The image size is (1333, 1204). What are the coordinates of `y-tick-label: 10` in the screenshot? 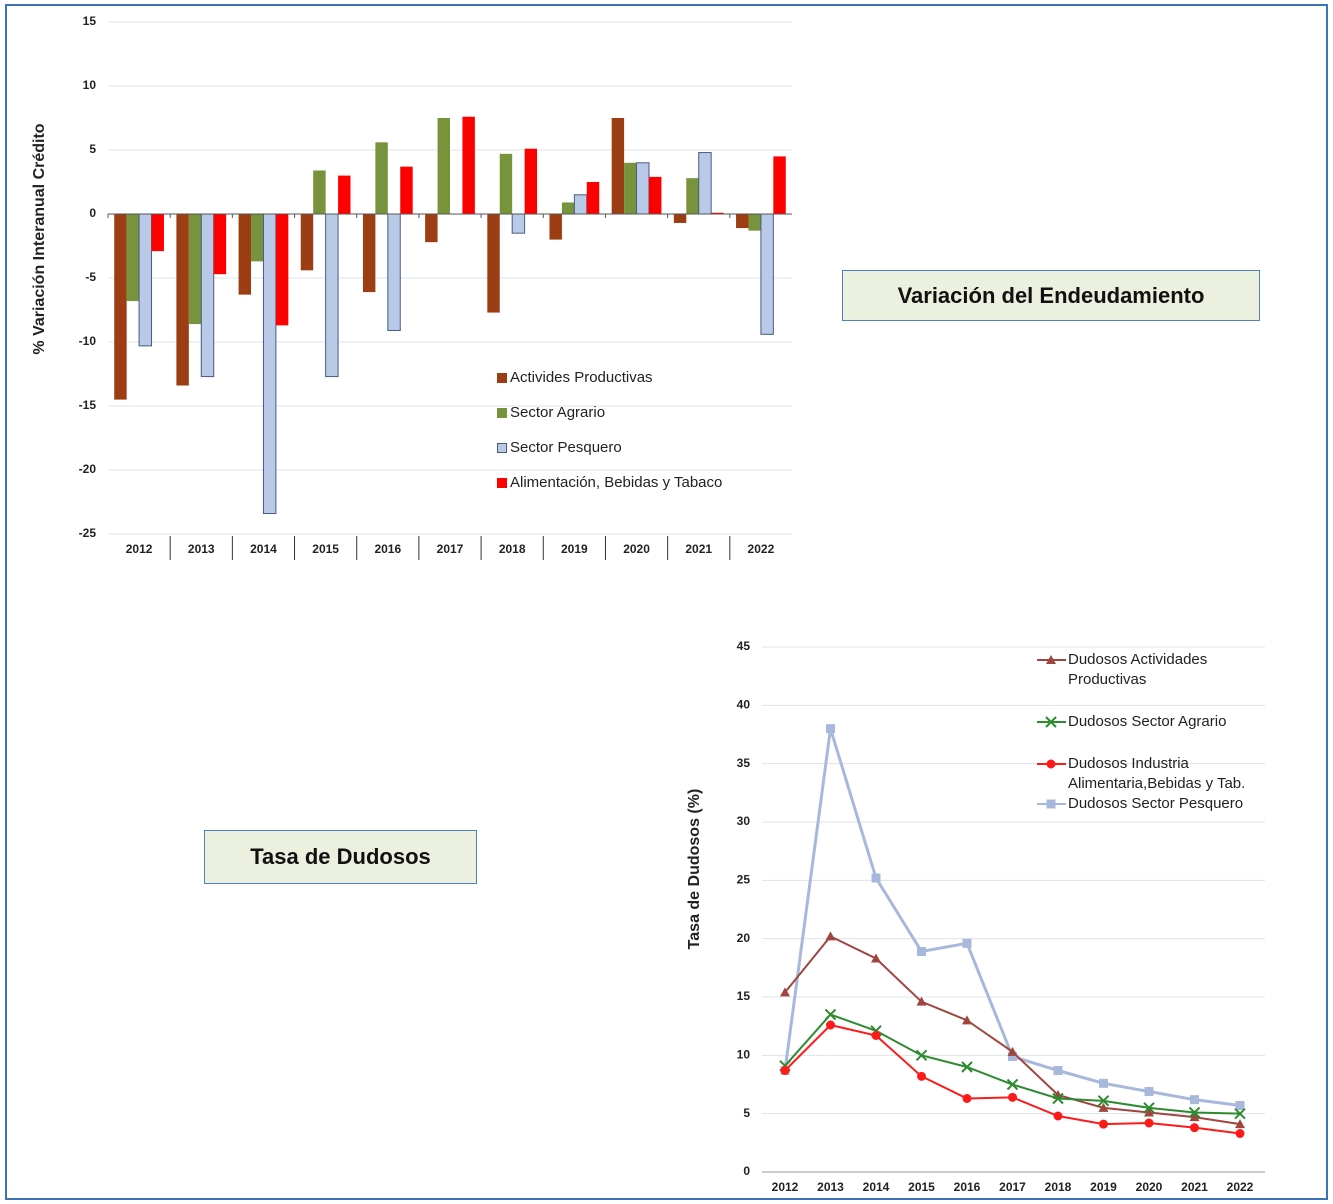 It's located at (90, 85).